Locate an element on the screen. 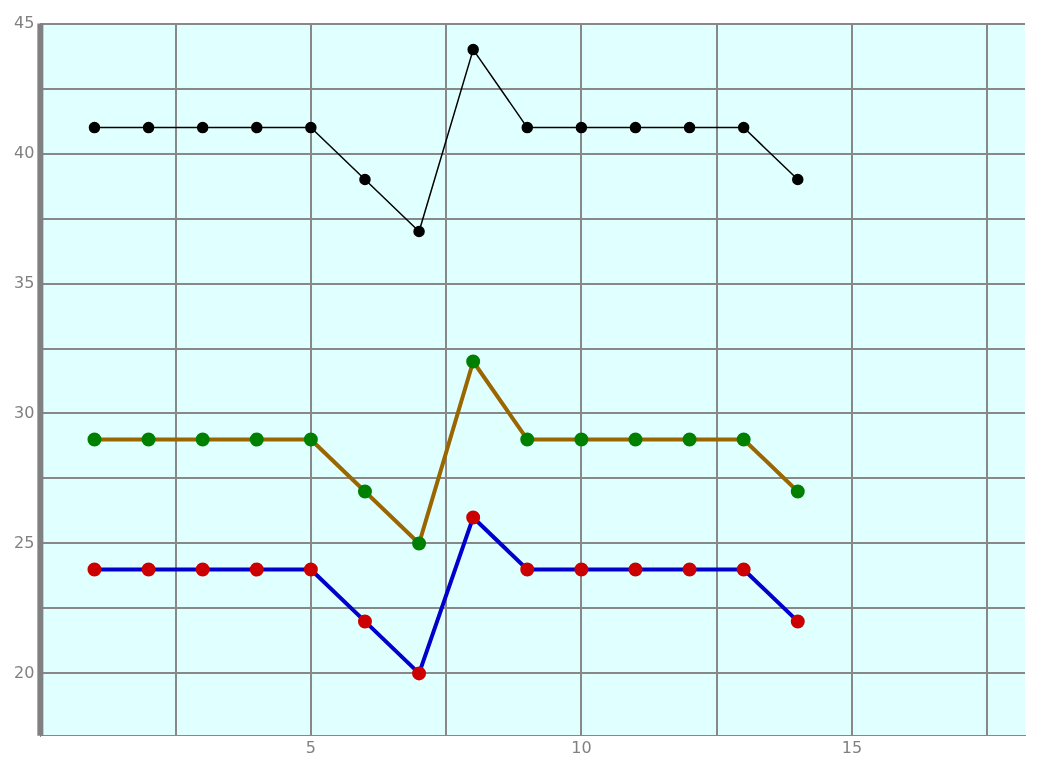  x-tick-label: 5 is located at coordinates (310, 747).